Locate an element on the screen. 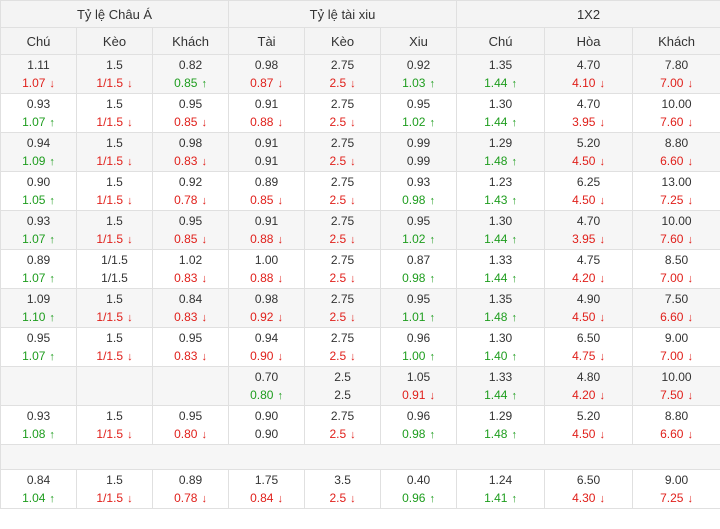 The height and width of the screenshot is (529, 720). opening-odds: 1.29 is located at coordinates (500, 143).